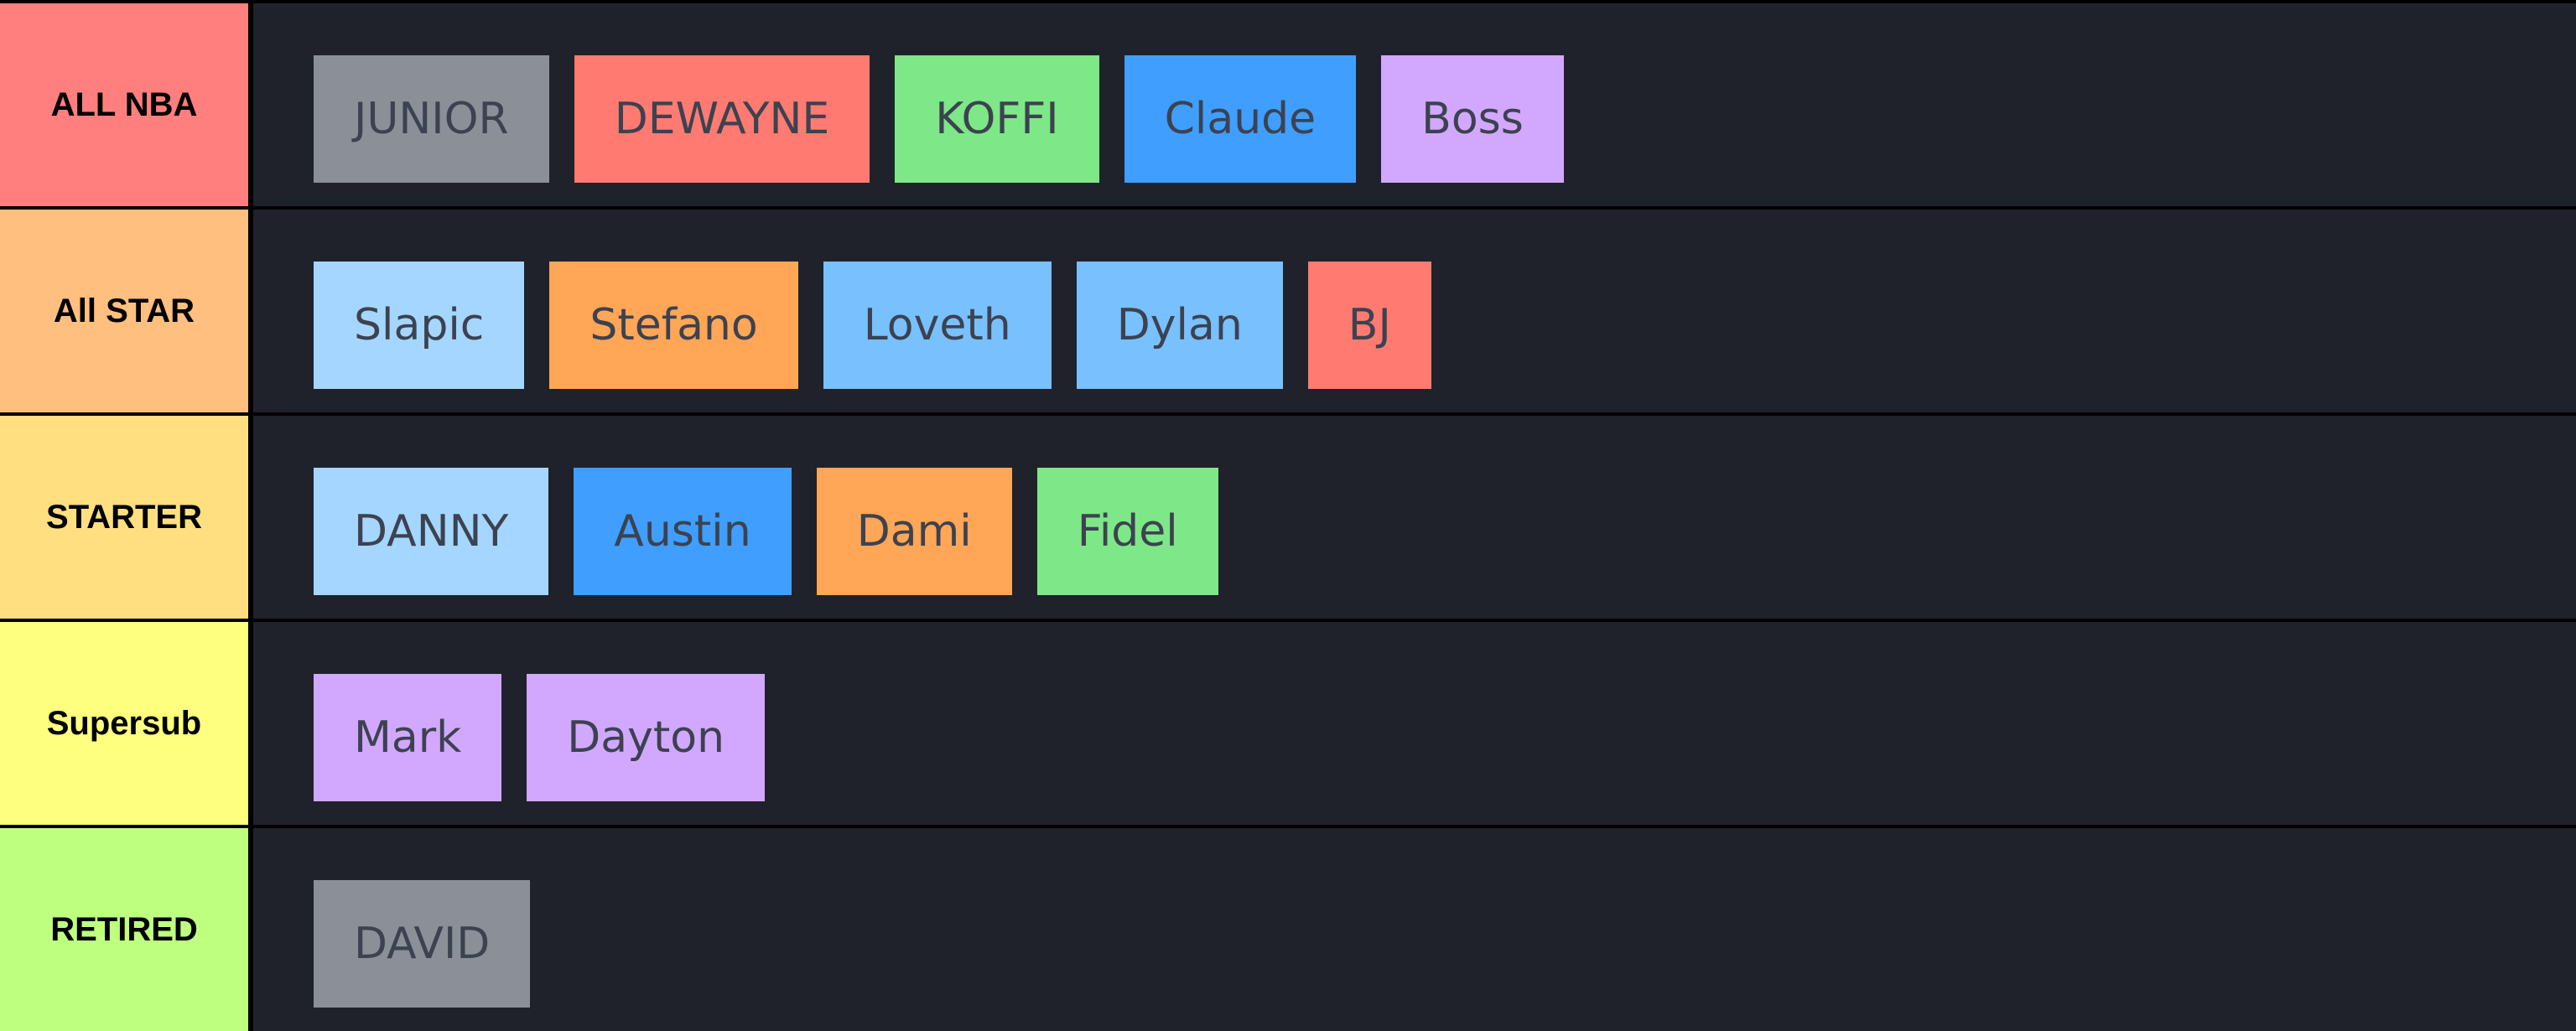 Image resolution: width=2576 pixels, height=1031 pixels. I want to click on tier-label: Supersub, so click(124, 723).